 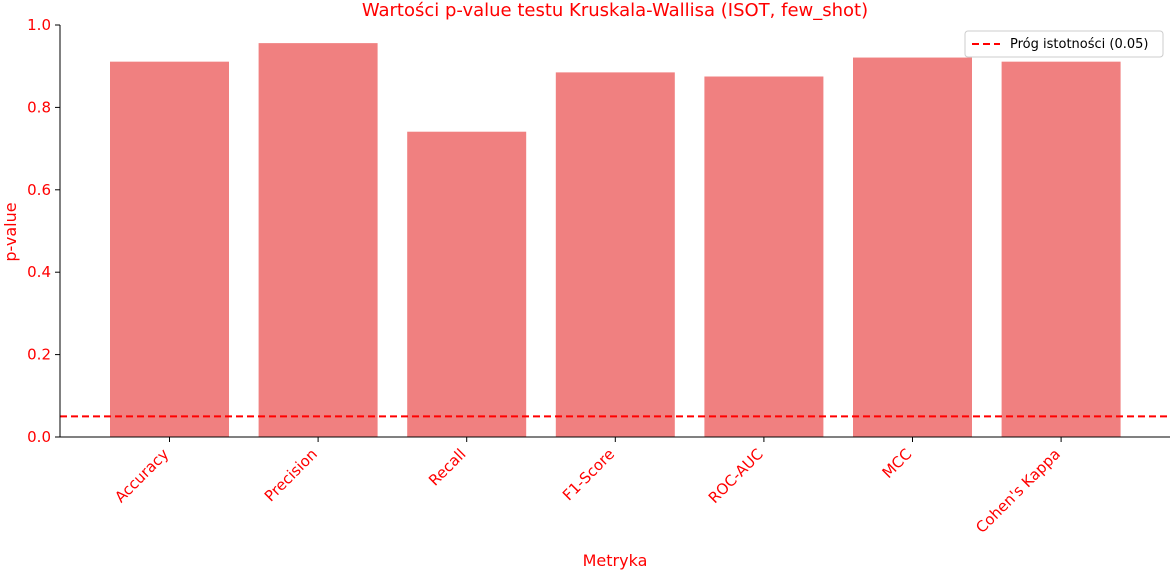 I want to click on bar-f1-score, so click(x=615, y=254).